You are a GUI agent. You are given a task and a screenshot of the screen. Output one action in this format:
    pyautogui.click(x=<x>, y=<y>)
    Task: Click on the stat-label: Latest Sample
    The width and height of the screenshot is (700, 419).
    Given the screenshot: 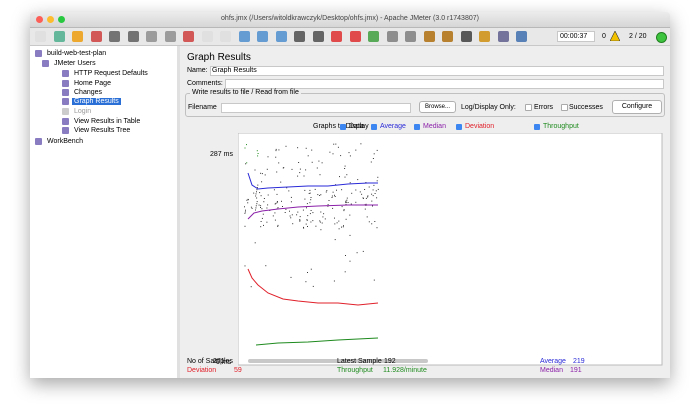 What is the action you would take?
    pyautogui.click(x=359, y=361)
    